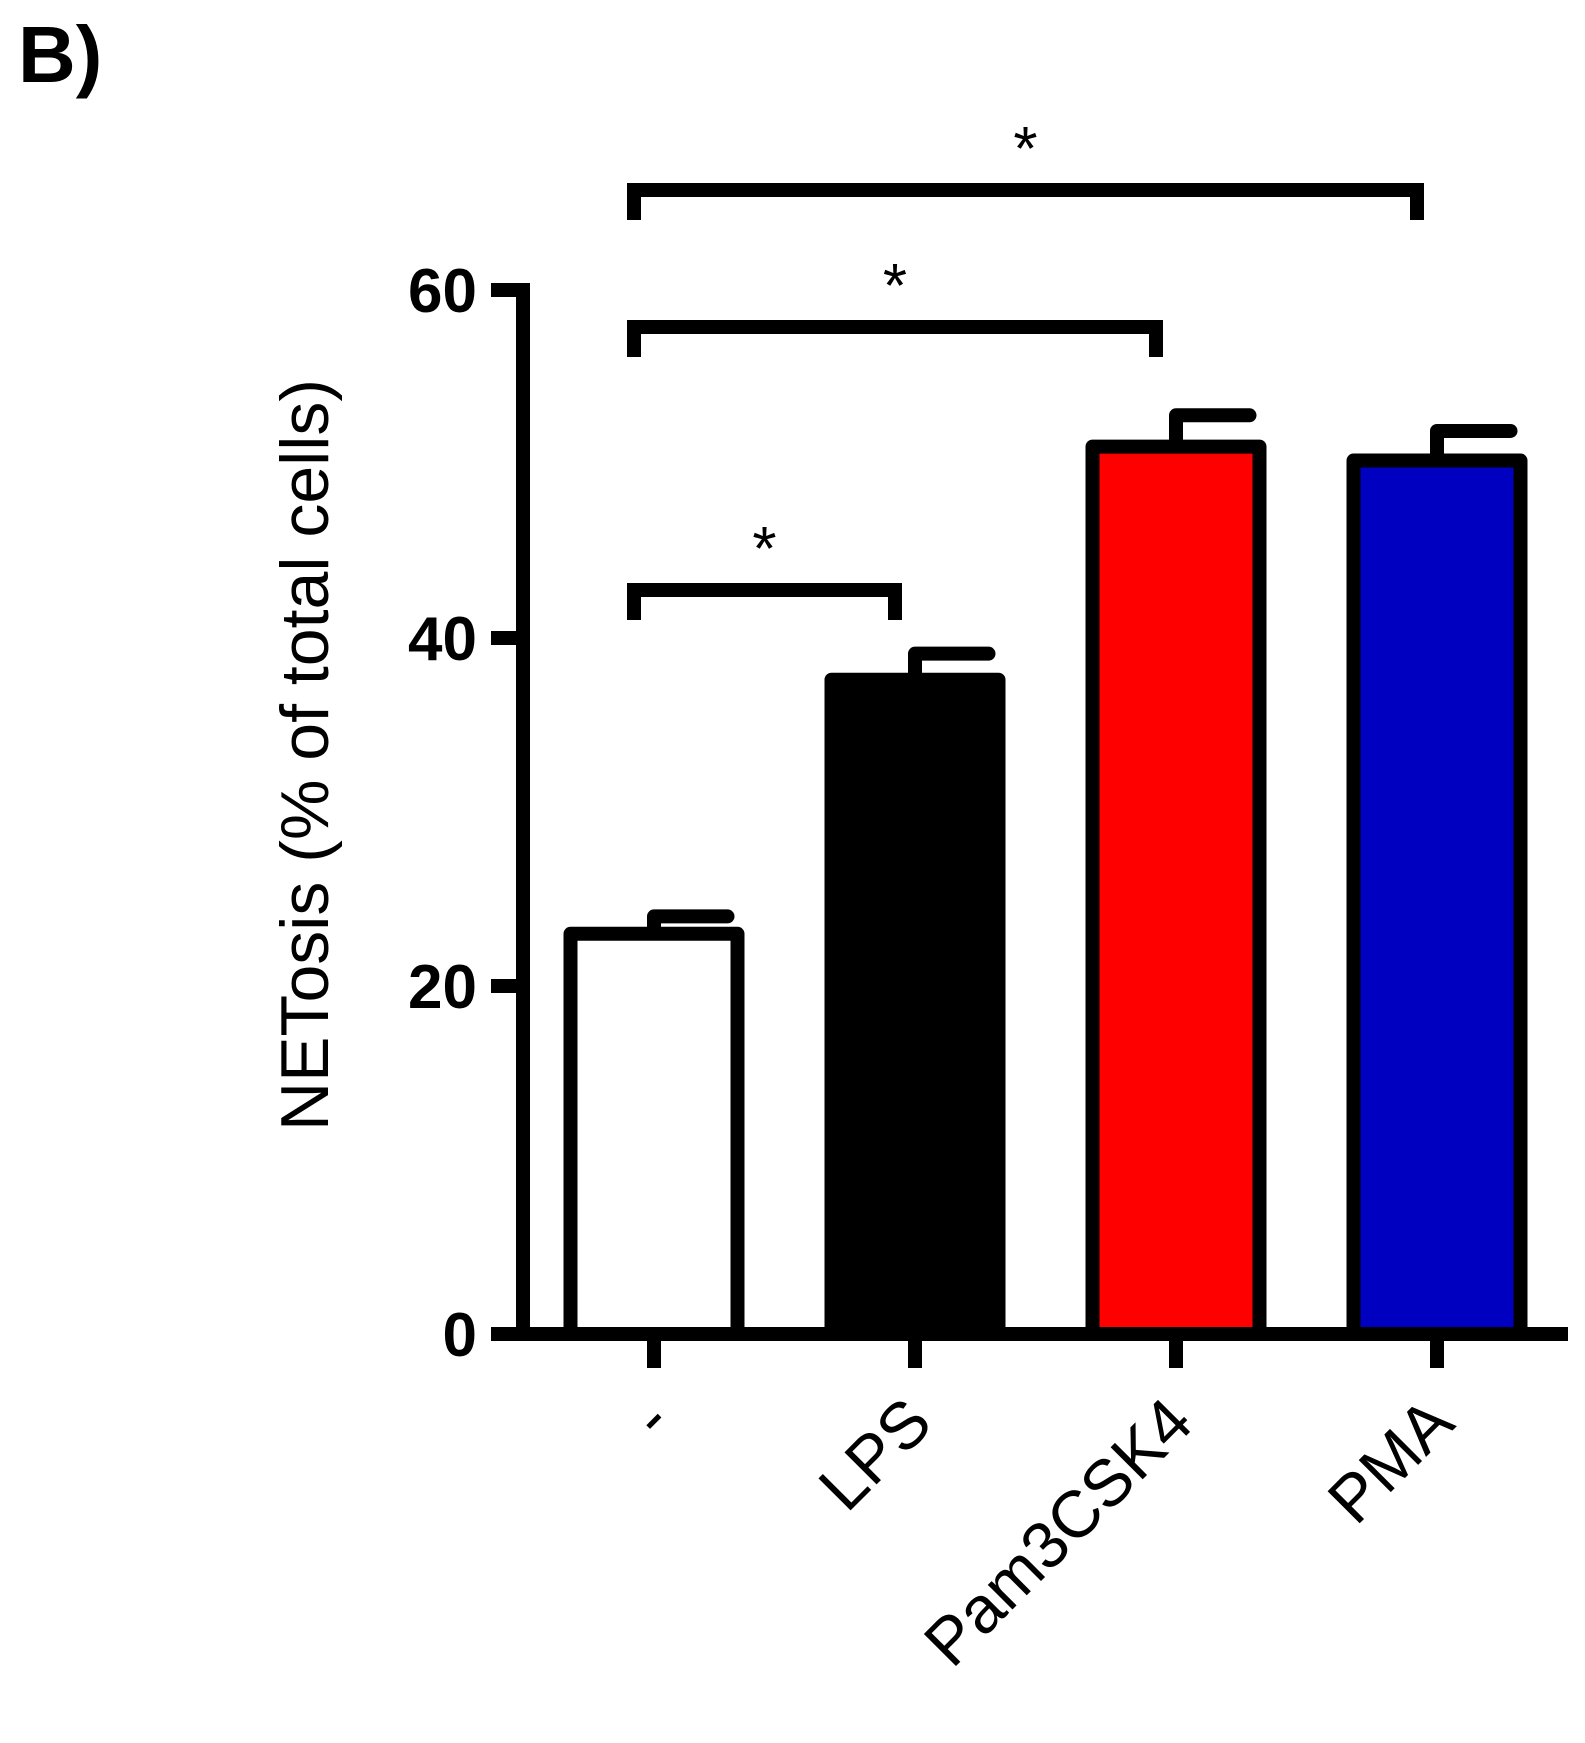 This screenshot has height=1743, width=1585. What do you see at coordinates (654, 1133) in the screenshot?
I see `bar-control` at bounding box center [654, 1133].